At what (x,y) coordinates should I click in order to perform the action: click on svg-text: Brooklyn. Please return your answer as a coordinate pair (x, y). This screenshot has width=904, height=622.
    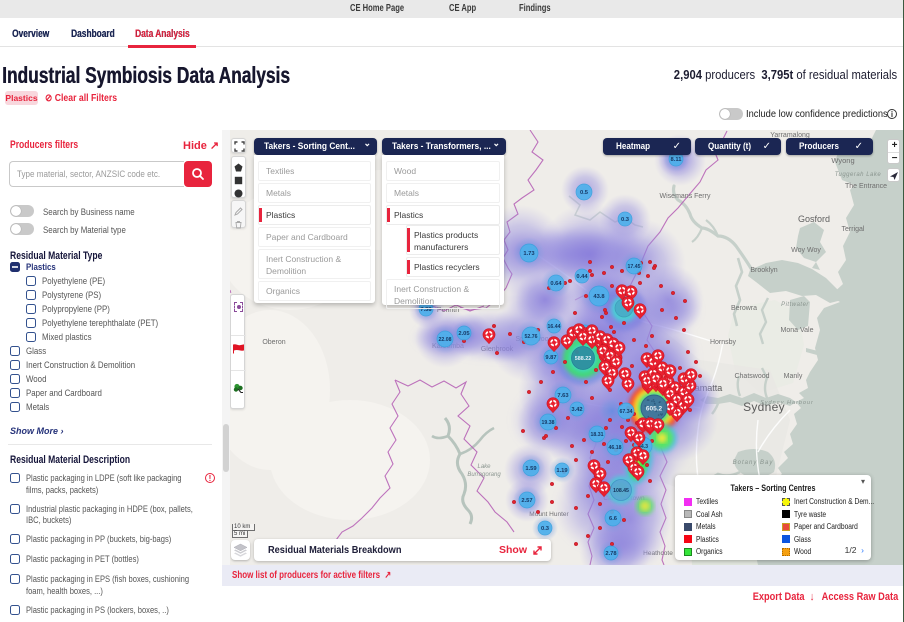
    Looking at the image, I should click on (763, 270).